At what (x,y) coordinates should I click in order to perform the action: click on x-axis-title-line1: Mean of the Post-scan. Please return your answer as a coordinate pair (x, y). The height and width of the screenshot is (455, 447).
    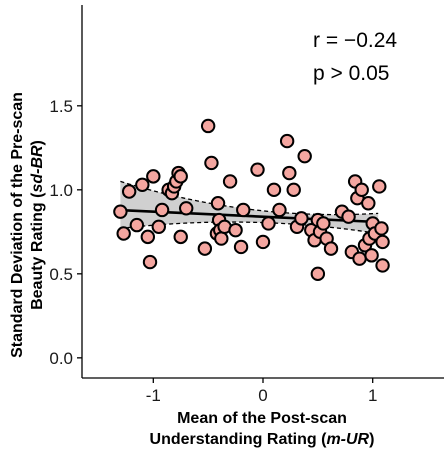
    Looking at the image, I should click on (262, 418).